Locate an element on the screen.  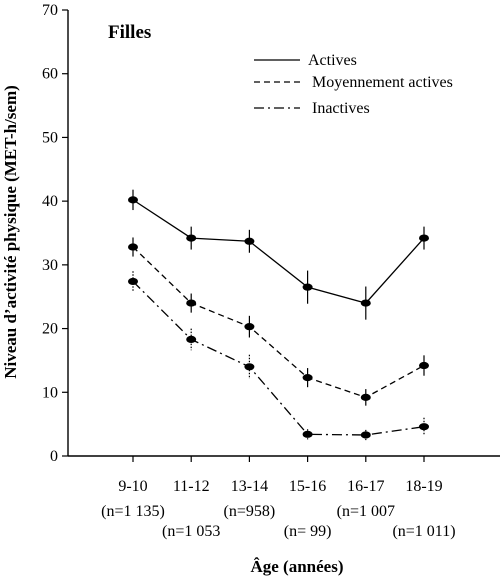
sample-size-label: (n=1 007 is located at coordinates (366, 511).